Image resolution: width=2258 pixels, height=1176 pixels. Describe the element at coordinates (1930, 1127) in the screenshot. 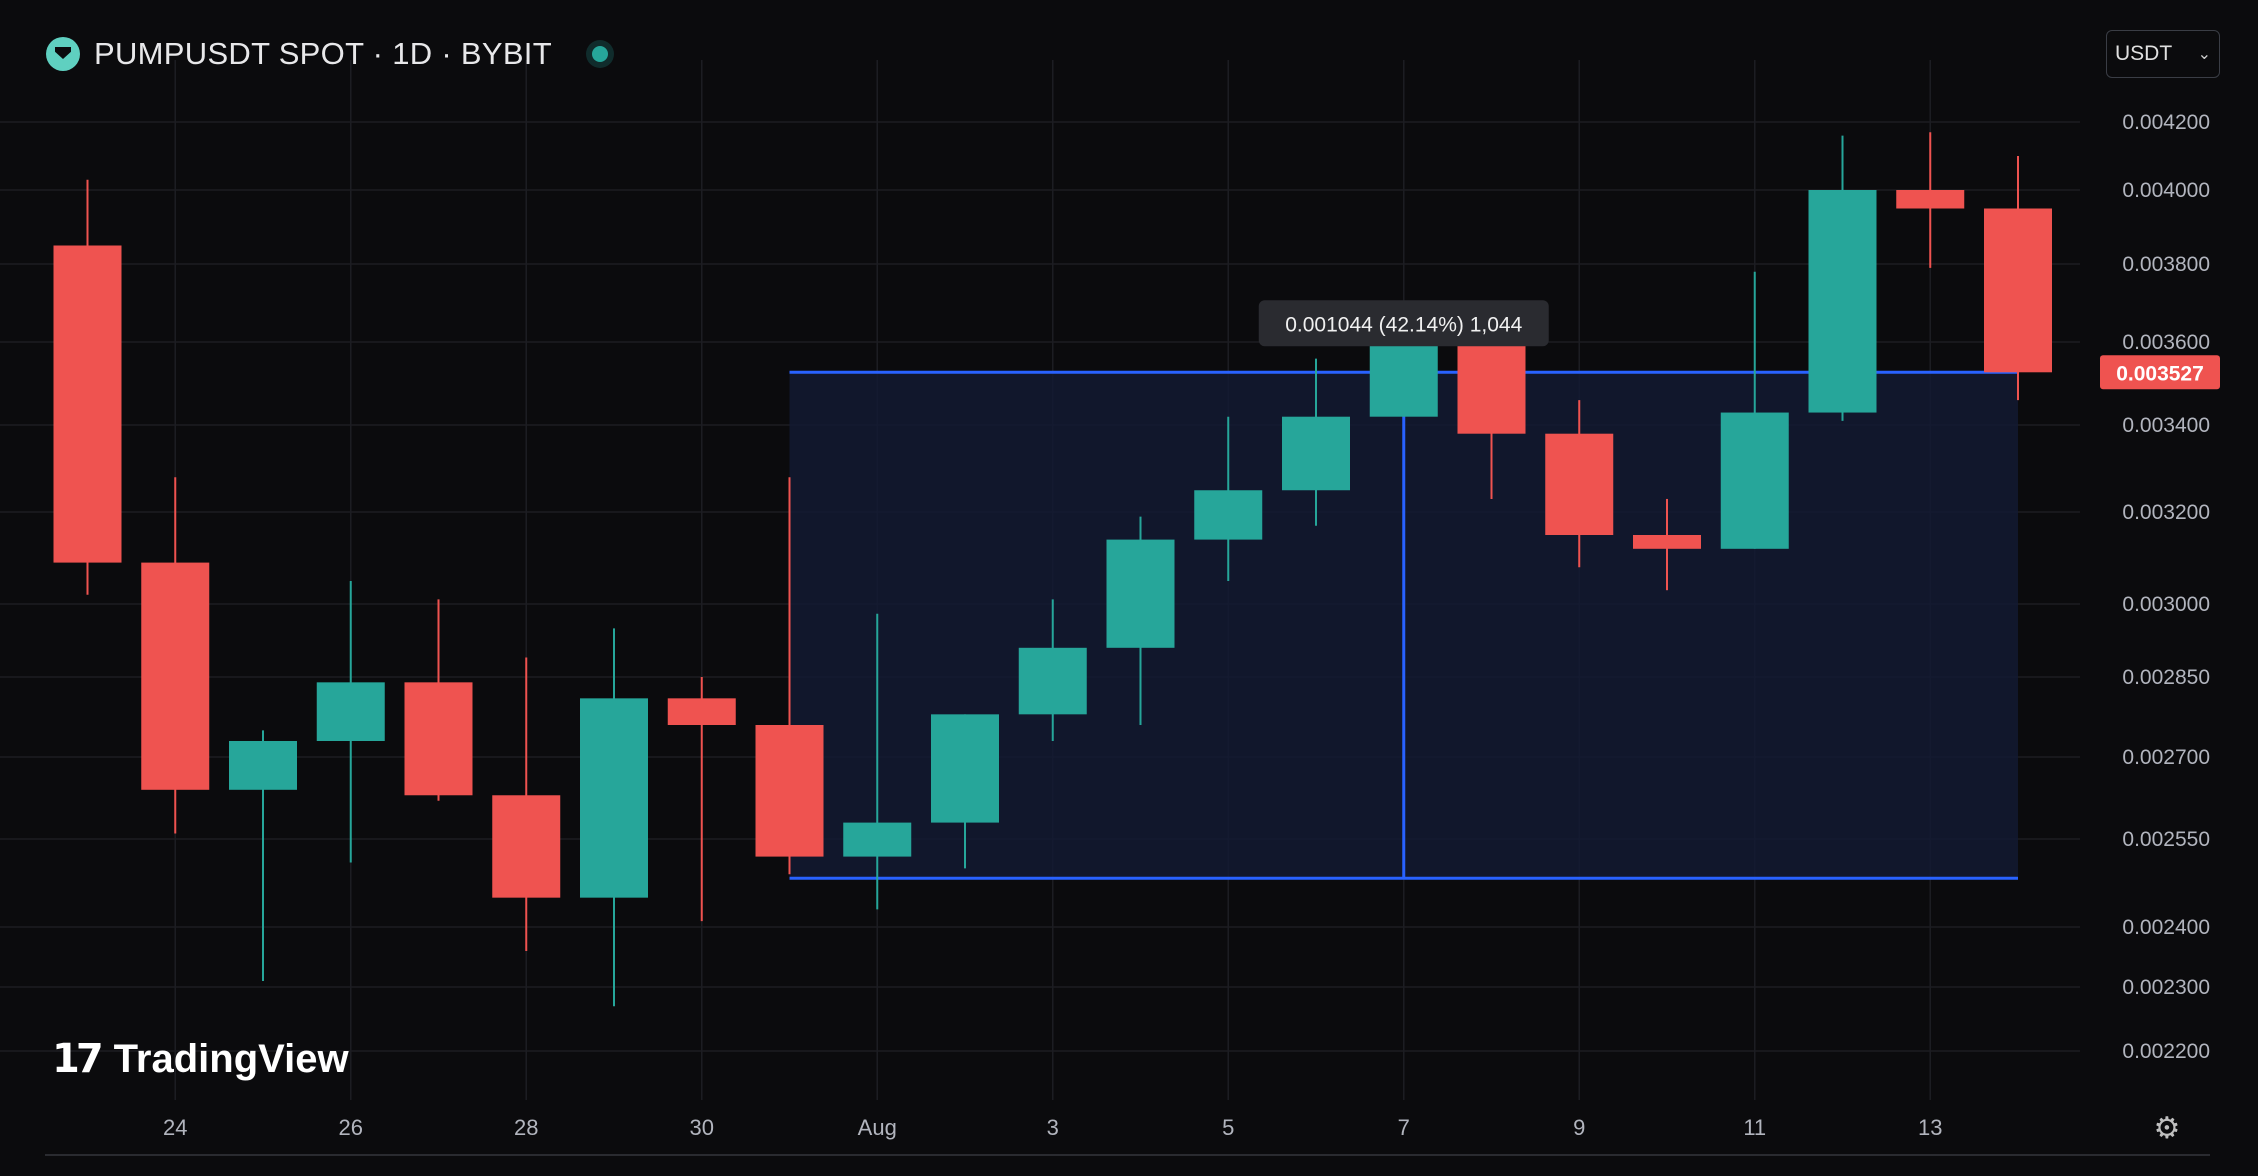

I see `time-tick-label: 13` at that location.